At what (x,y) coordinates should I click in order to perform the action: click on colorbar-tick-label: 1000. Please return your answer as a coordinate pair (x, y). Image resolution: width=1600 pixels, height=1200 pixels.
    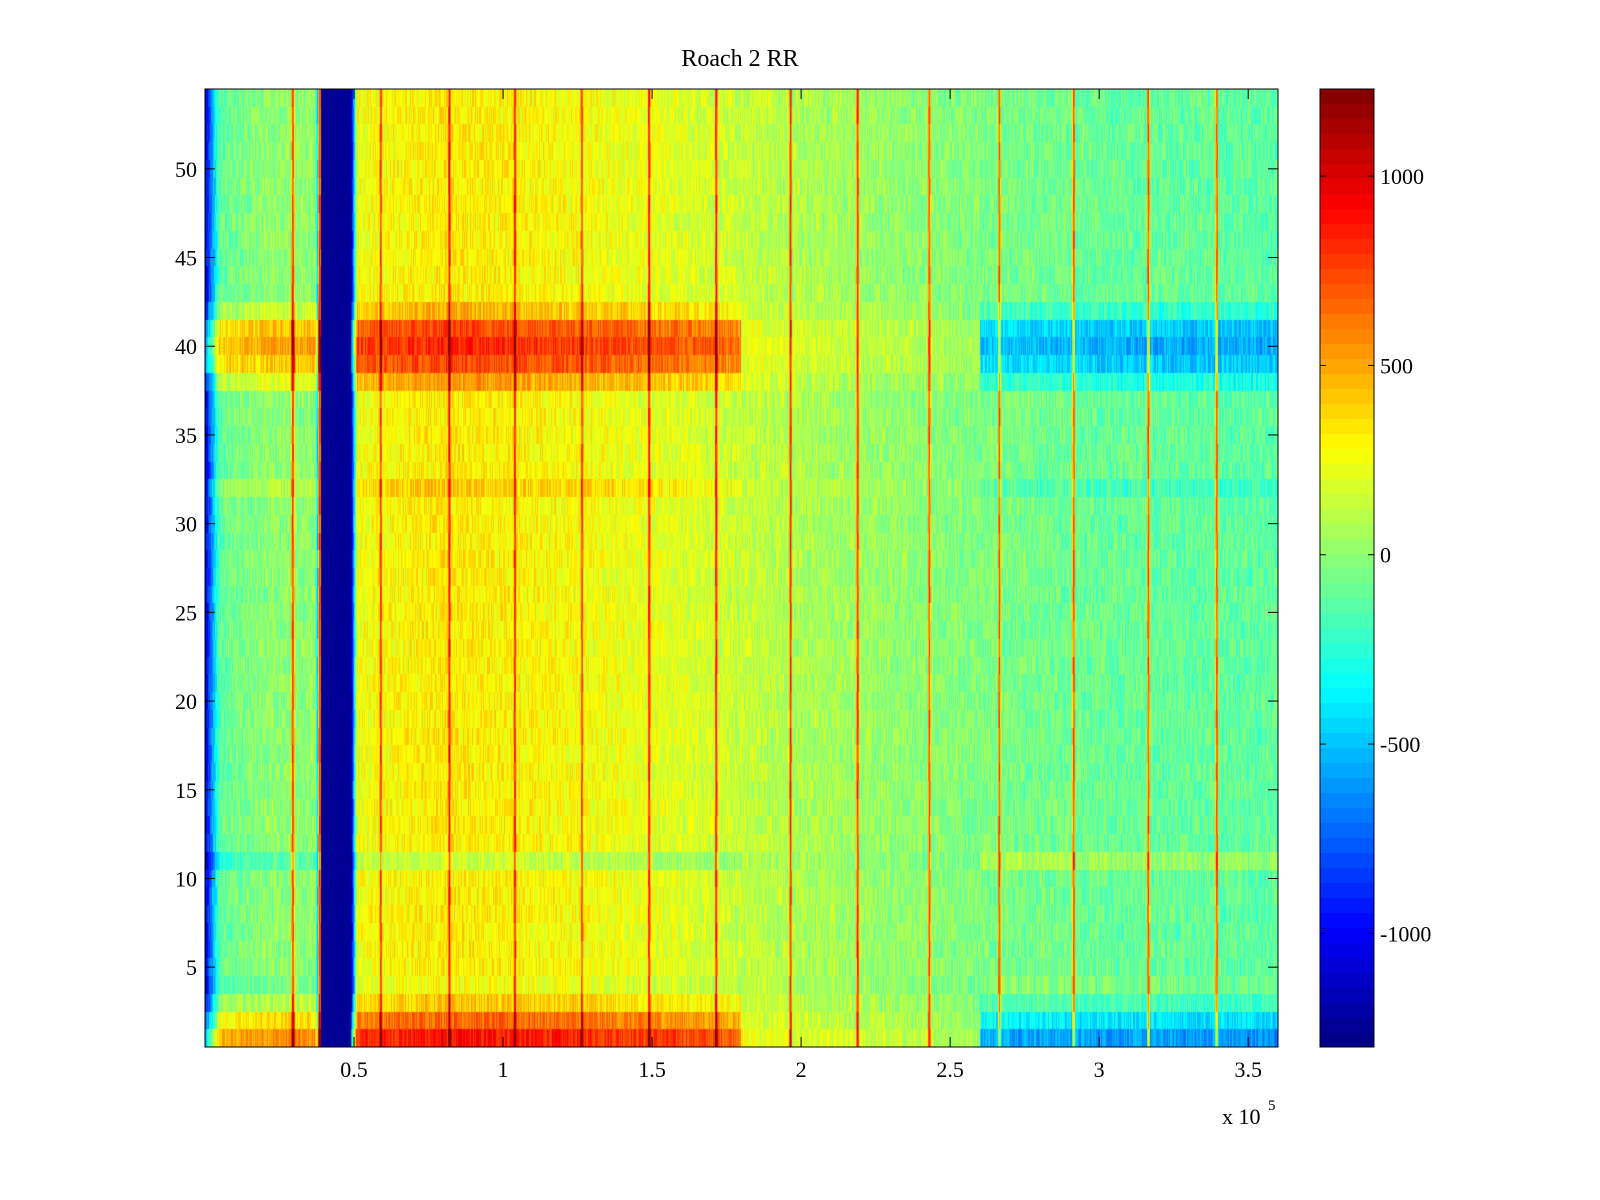
    Looking at the image, I should click on (1402, 176).